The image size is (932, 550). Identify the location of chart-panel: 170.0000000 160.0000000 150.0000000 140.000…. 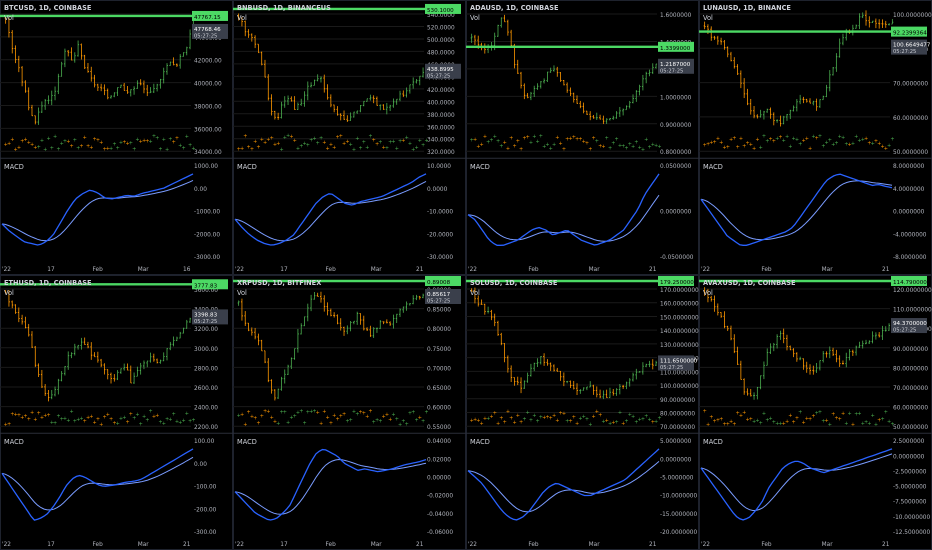
(582, 412).